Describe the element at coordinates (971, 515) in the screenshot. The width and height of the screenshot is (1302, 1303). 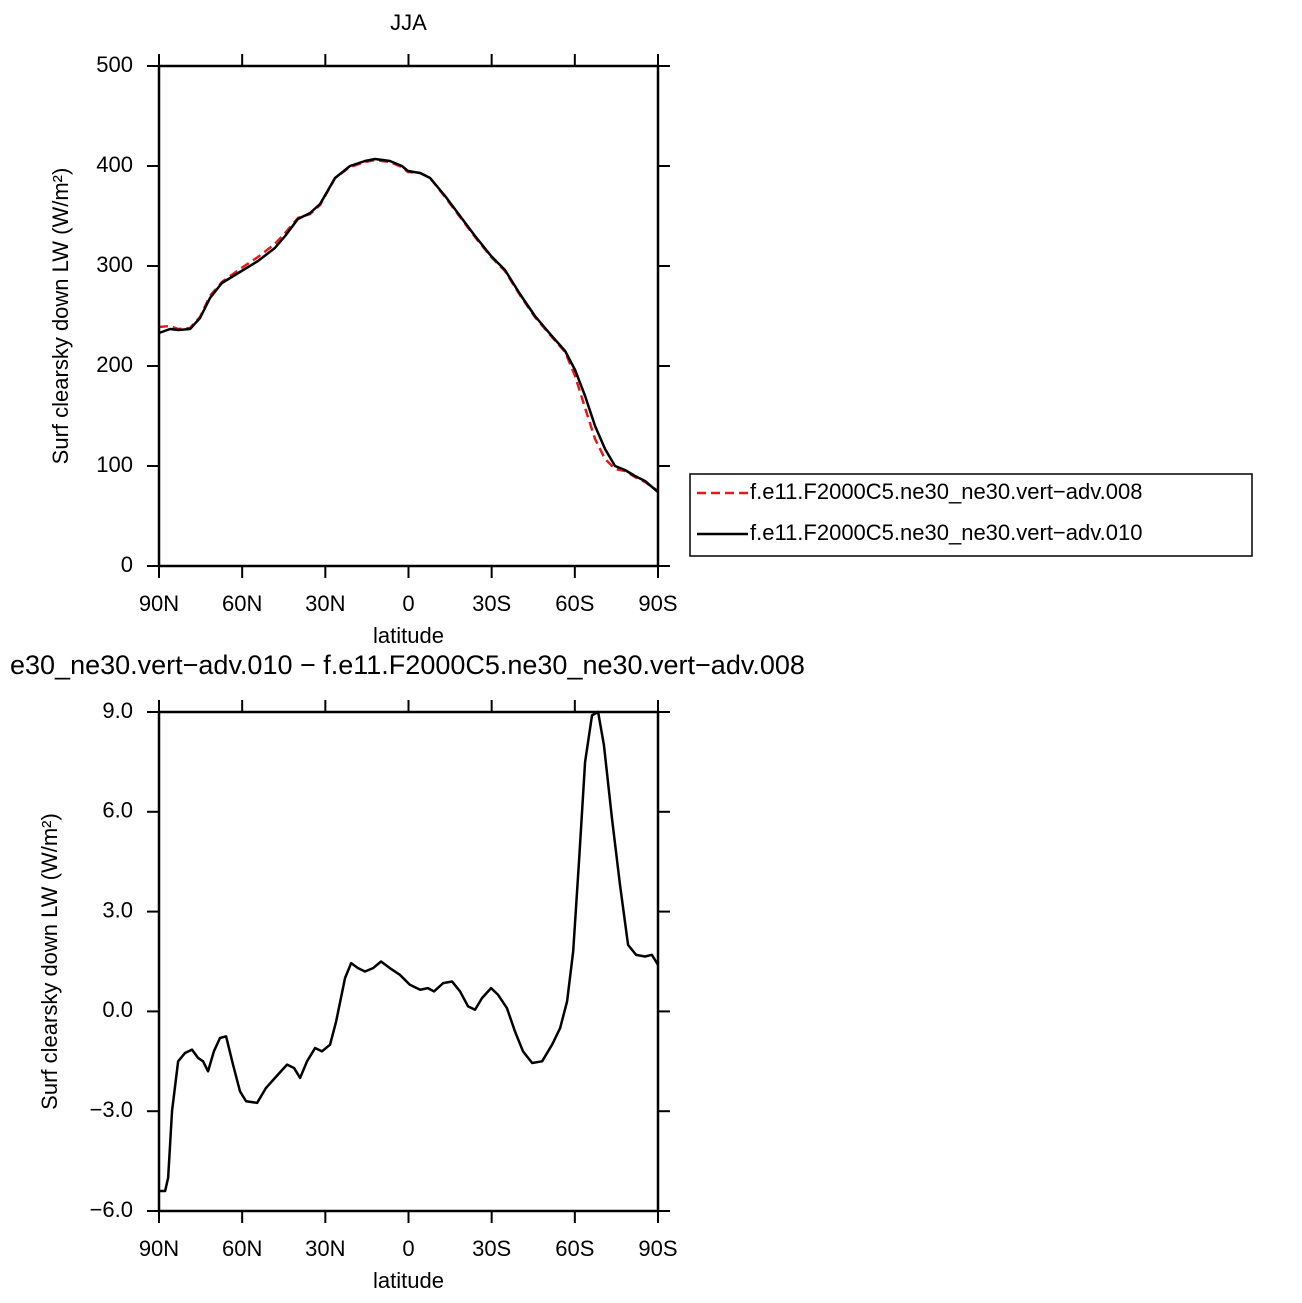
I see `legend-box` at that location.